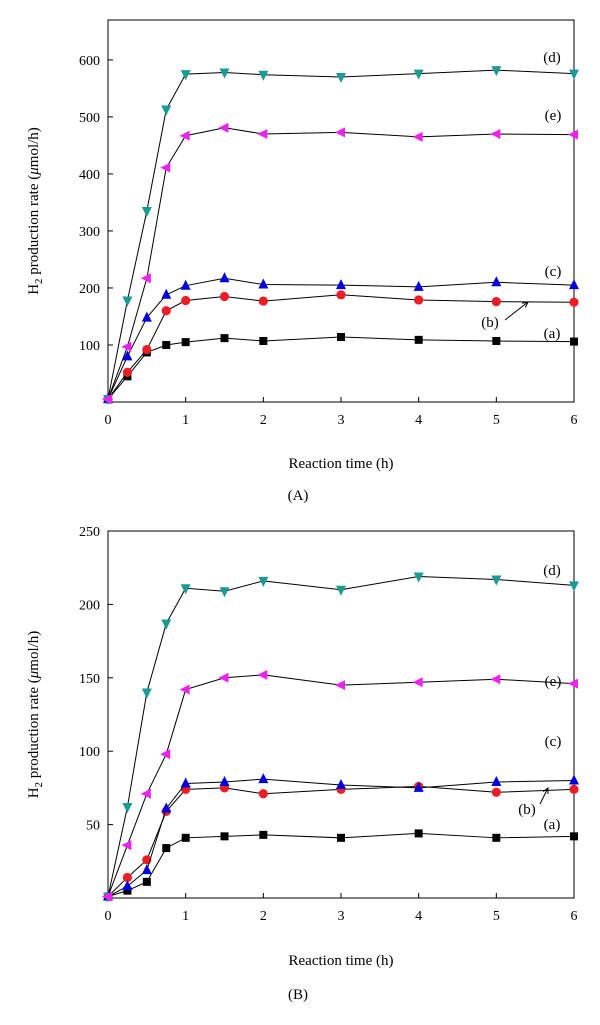 This screenshot has height=1025, width=600. I want to click on series-c: (c), so click(341, 817).